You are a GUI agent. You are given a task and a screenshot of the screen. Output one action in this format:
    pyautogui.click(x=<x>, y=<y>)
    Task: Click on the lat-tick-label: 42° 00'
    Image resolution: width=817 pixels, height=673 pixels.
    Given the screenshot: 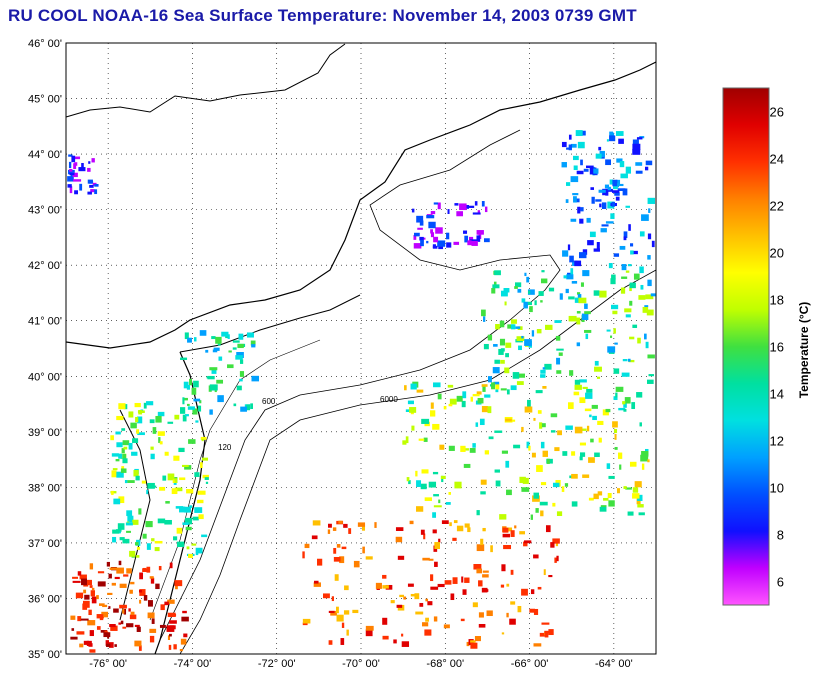 What is the action you would take?
    pyautogui.click(x=45, y=266)
    